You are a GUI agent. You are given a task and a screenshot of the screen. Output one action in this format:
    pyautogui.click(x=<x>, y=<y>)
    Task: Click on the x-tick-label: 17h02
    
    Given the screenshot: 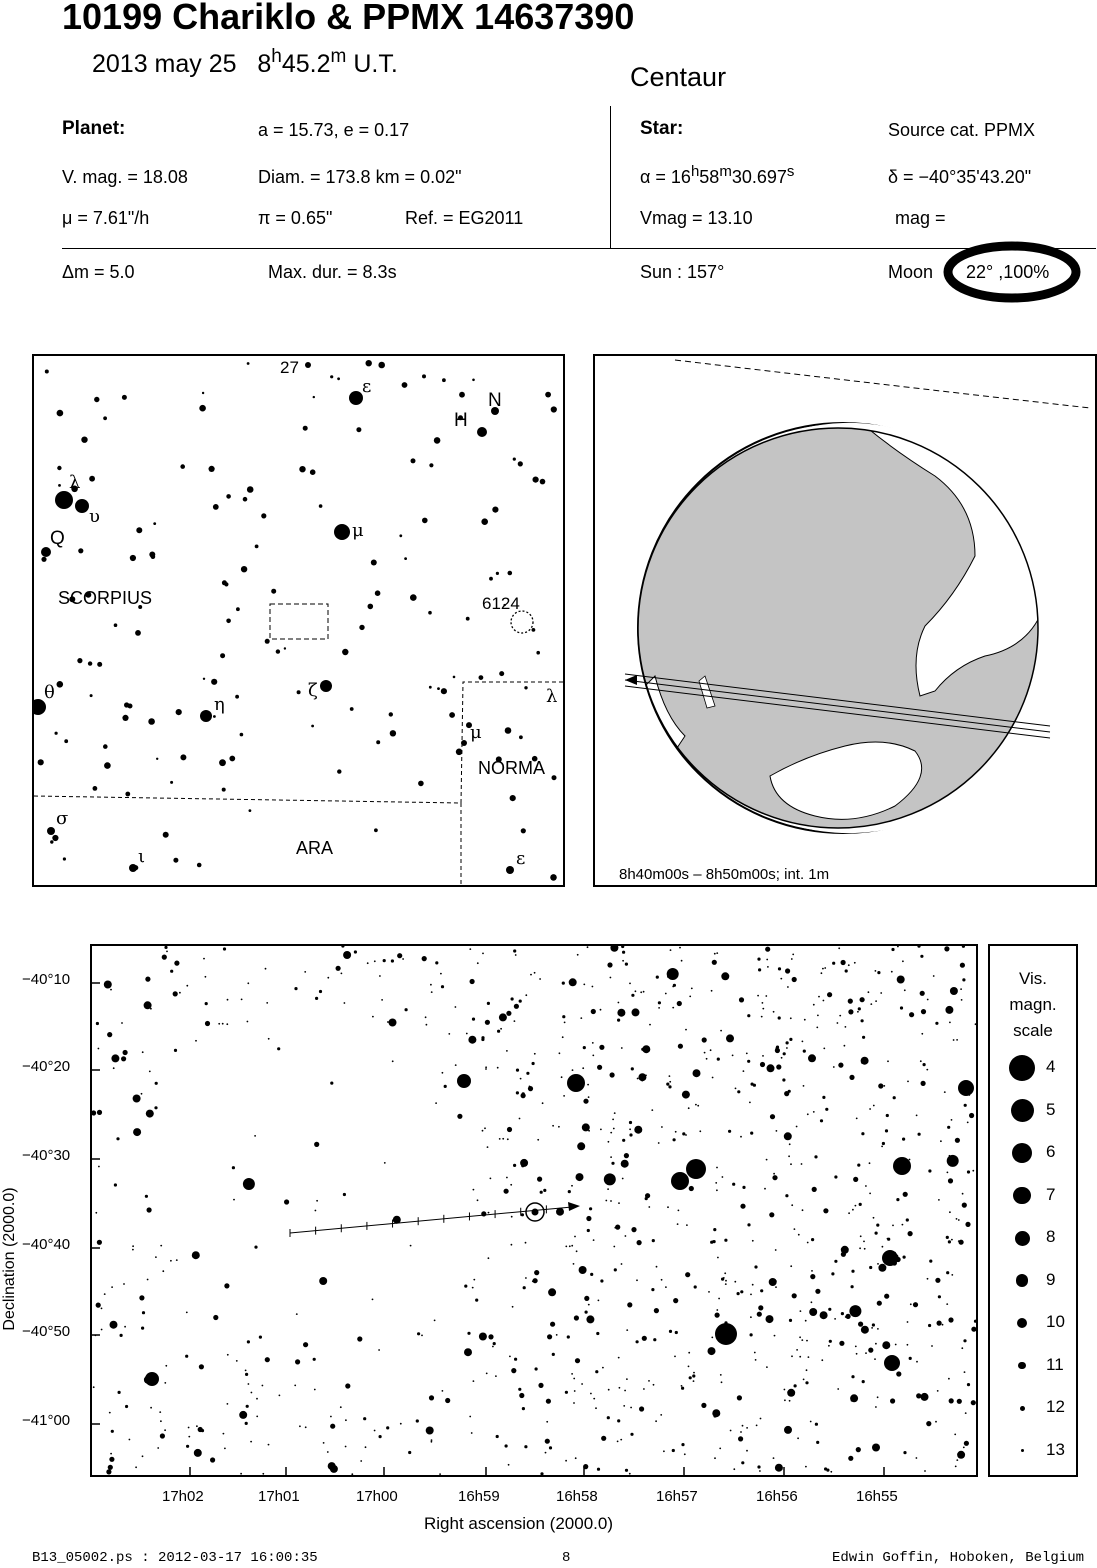 What is the action you would take?
    pyautogui.click(x=183, y=1496)
    